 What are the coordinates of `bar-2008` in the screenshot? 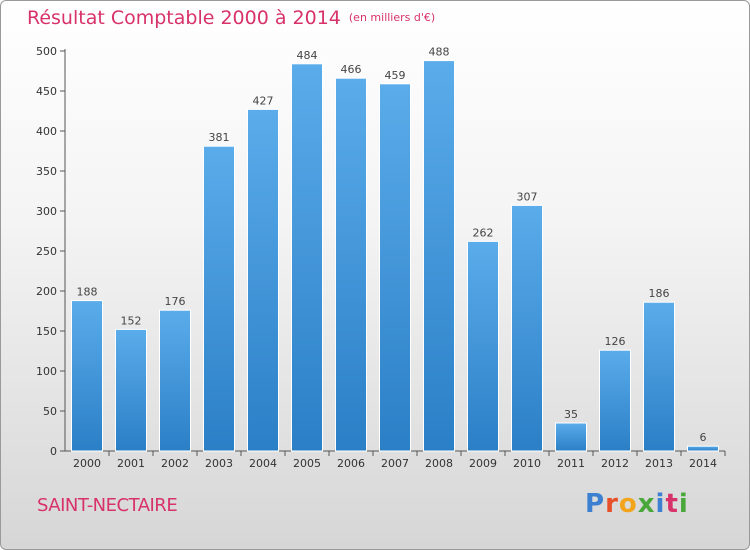 It's located at (439, 256).